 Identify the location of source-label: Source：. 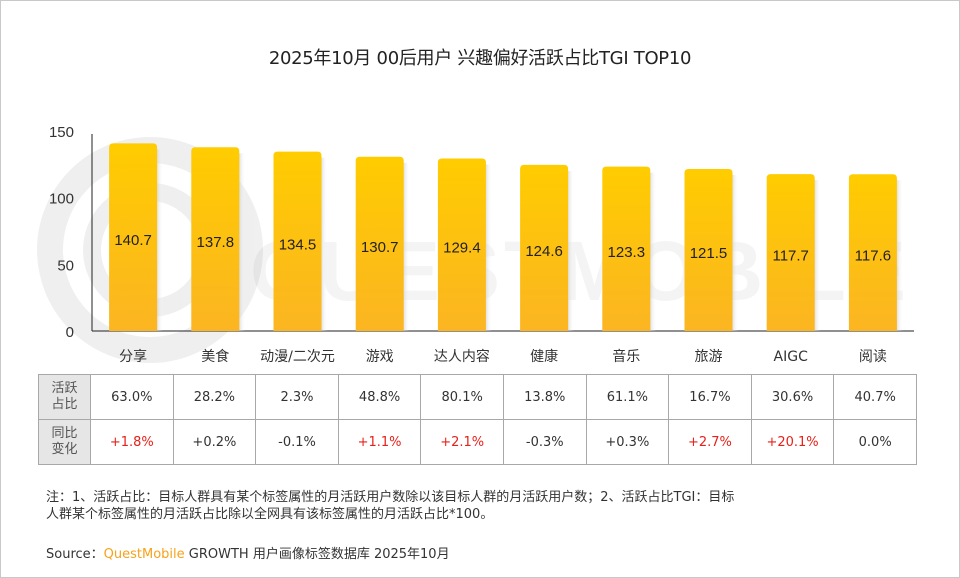
(75, 554).